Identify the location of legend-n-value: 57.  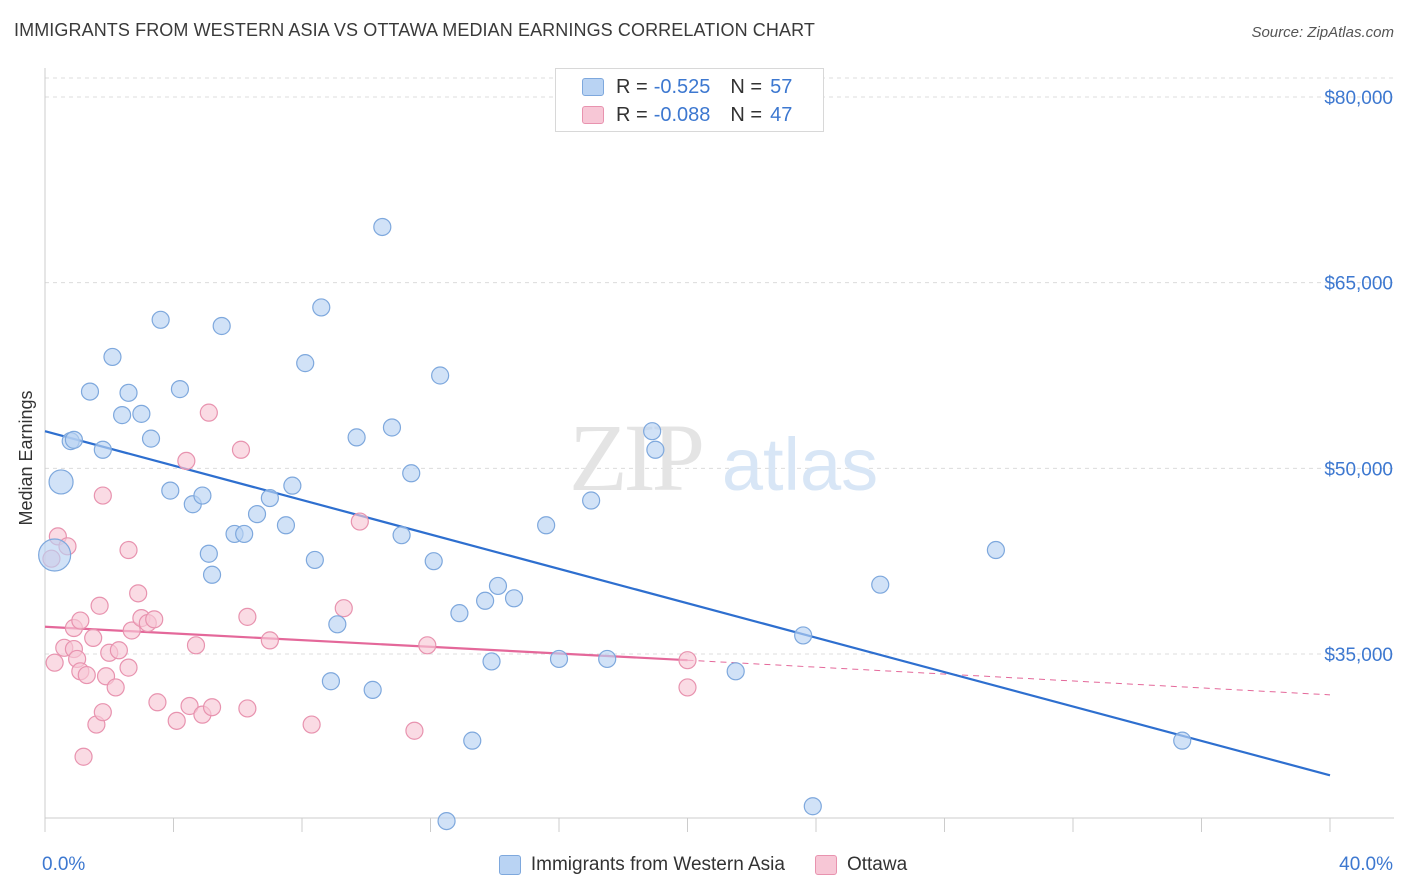
(781, 86).